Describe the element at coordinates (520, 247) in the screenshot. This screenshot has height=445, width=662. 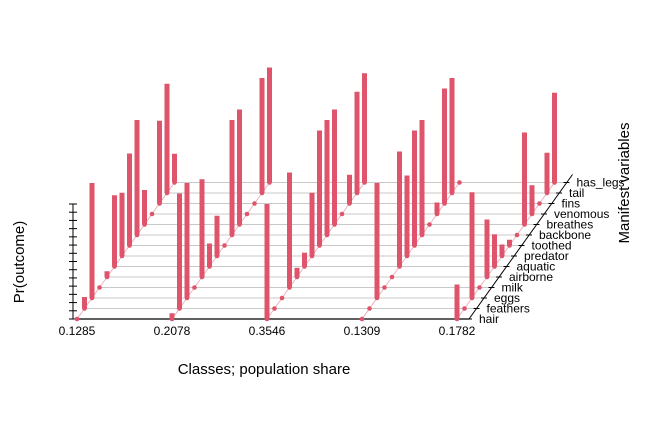
I see `y-axis-line` at that location.